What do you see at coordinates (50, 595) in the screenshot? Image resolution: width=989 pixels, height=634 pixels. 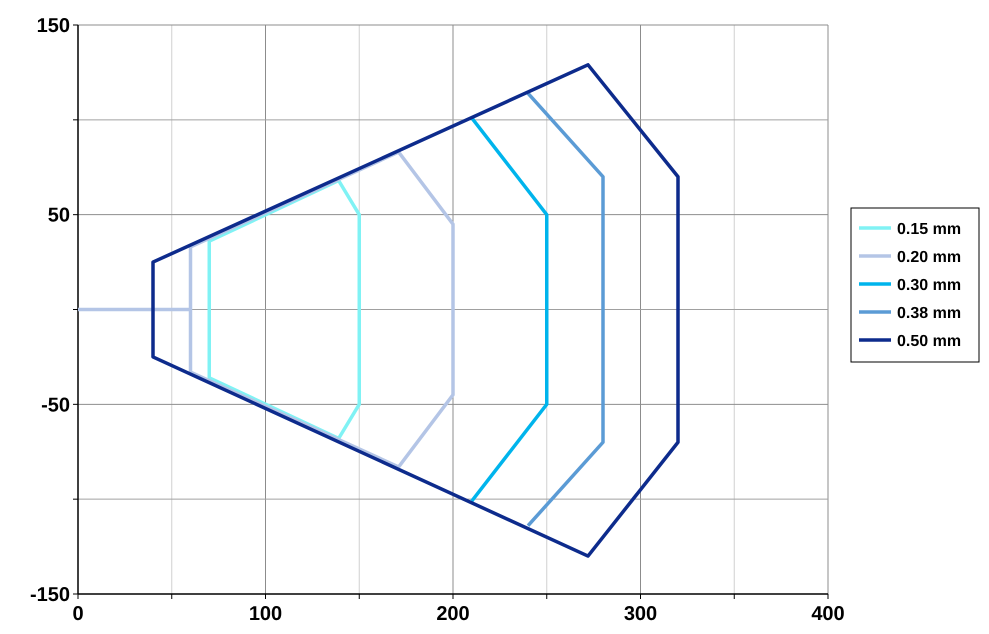 I see `y-tick-label: -150` at bounding box center [50, 595].